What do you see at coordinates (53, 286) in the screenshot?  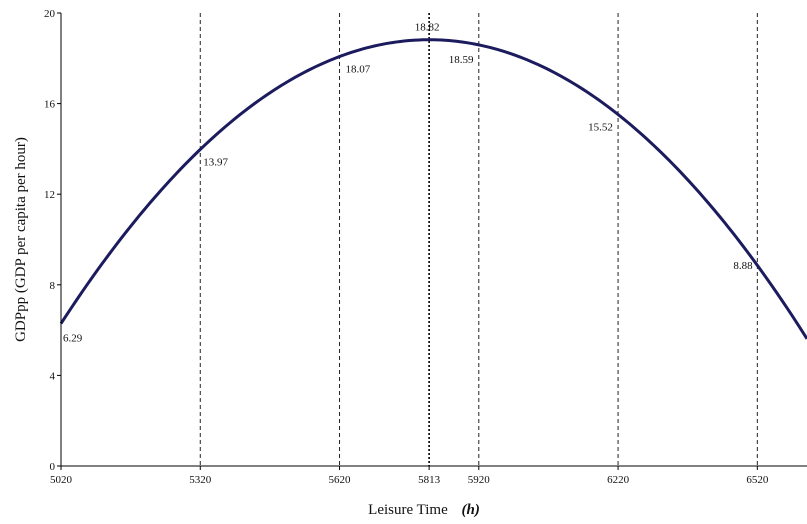 I see `y-tick-label: 8` at bounding box center [53, 286].